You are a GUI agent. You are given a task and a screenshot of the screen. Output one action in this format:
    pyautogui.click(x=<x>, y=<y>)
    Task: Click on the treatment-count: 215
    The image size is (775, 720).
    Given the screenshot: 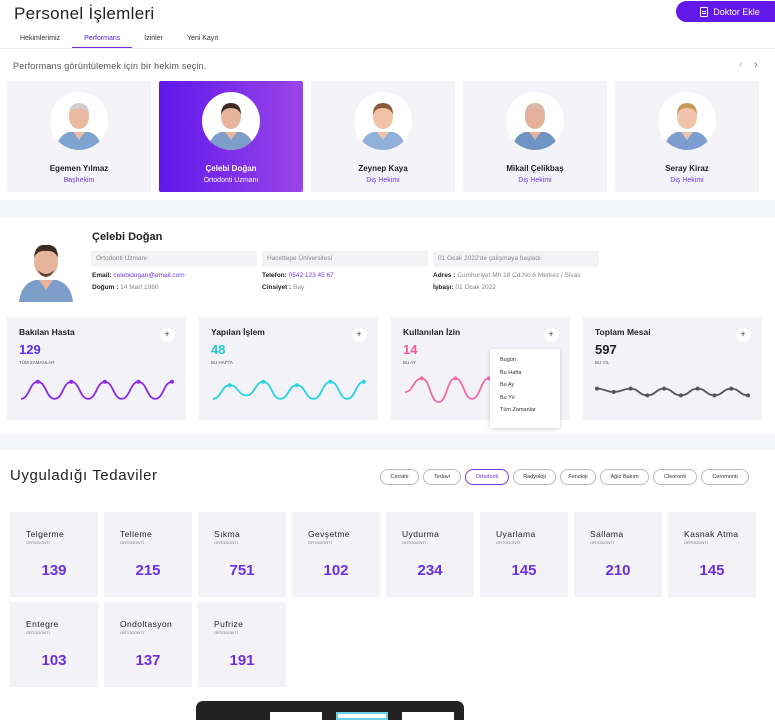 What is the action you would take?
    pyautogui.click(x=148, y=570)
    